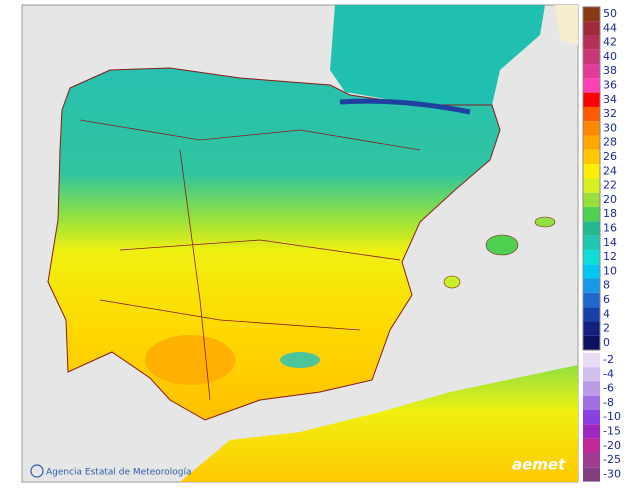 The width and height of the screenshot is (630, 504). I want to click on legend-frame, so click(591, 178).